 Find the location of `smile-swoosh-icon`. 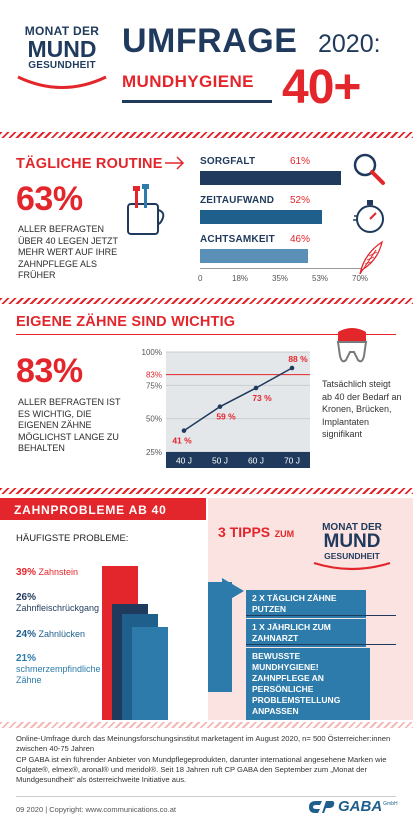

smile-swoosh-icon is located at coordinates (62, 82).